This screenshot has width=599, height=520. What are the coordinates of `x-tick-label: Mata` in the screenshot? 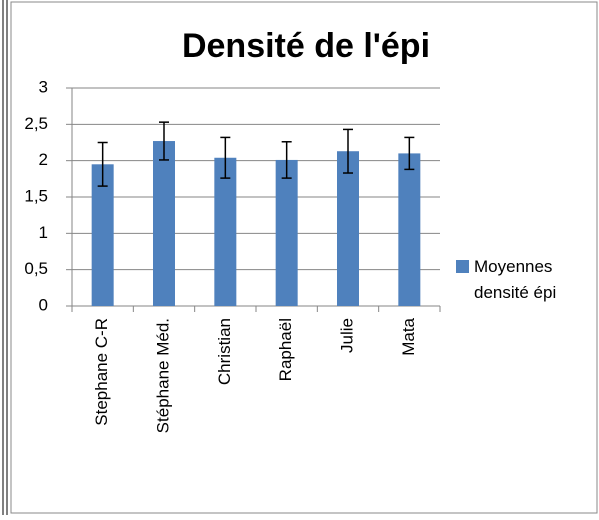 It's located at (408, 336).